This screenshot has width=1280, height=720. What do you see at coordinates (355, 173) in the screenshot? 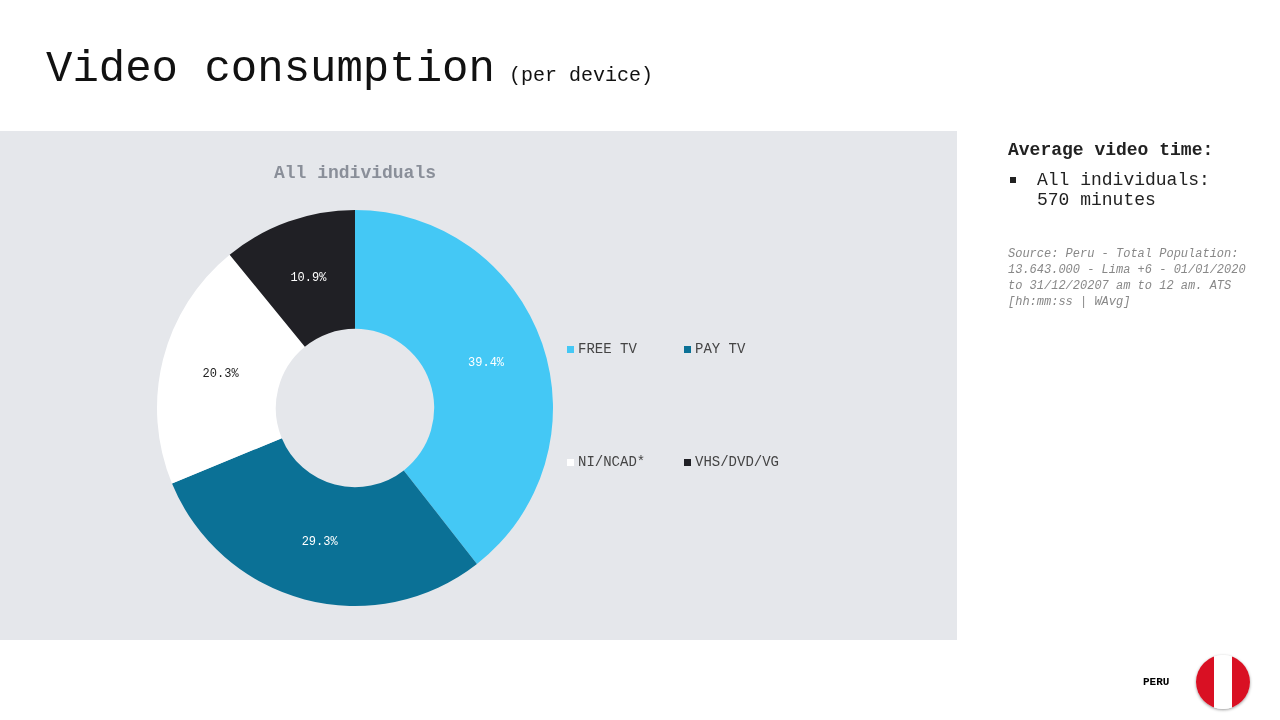
I see `text: All individuals` at bounding box center [355, 173].